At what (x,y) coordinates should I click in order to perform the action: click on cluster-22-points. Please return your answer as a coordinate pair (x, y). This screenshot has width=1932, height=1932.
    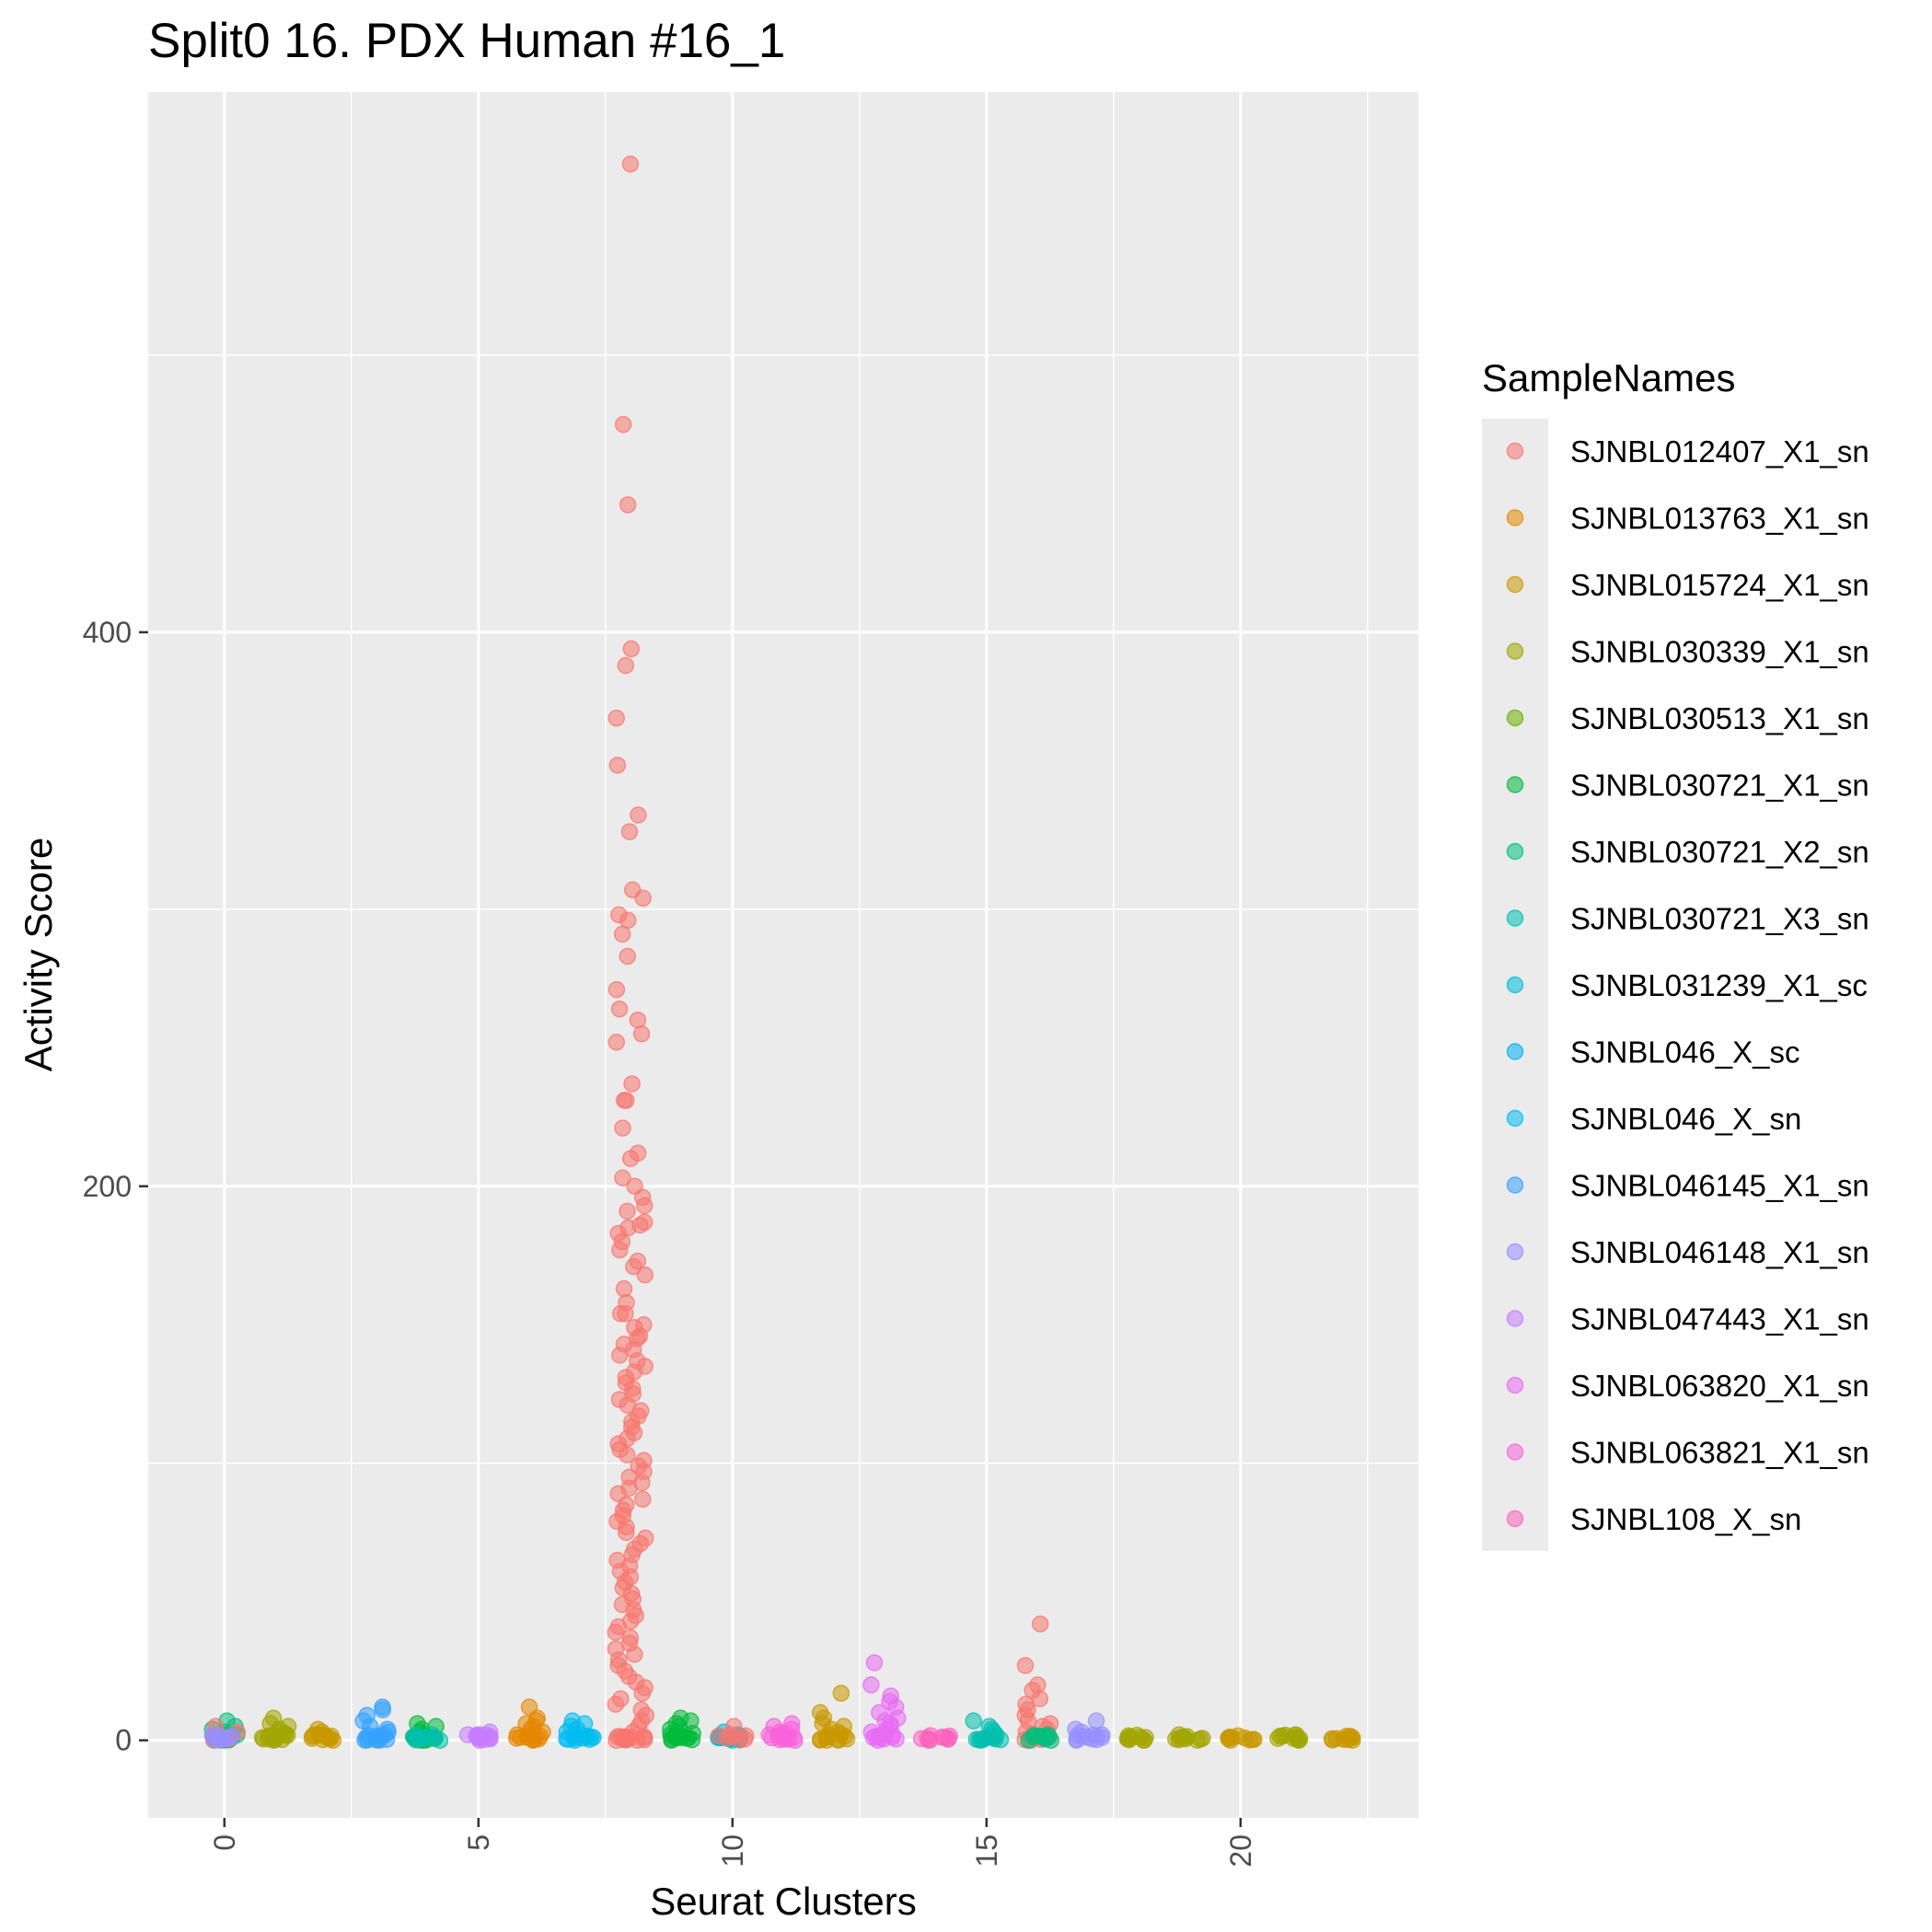
    Looking at the image, I should click on (1342, 1739).